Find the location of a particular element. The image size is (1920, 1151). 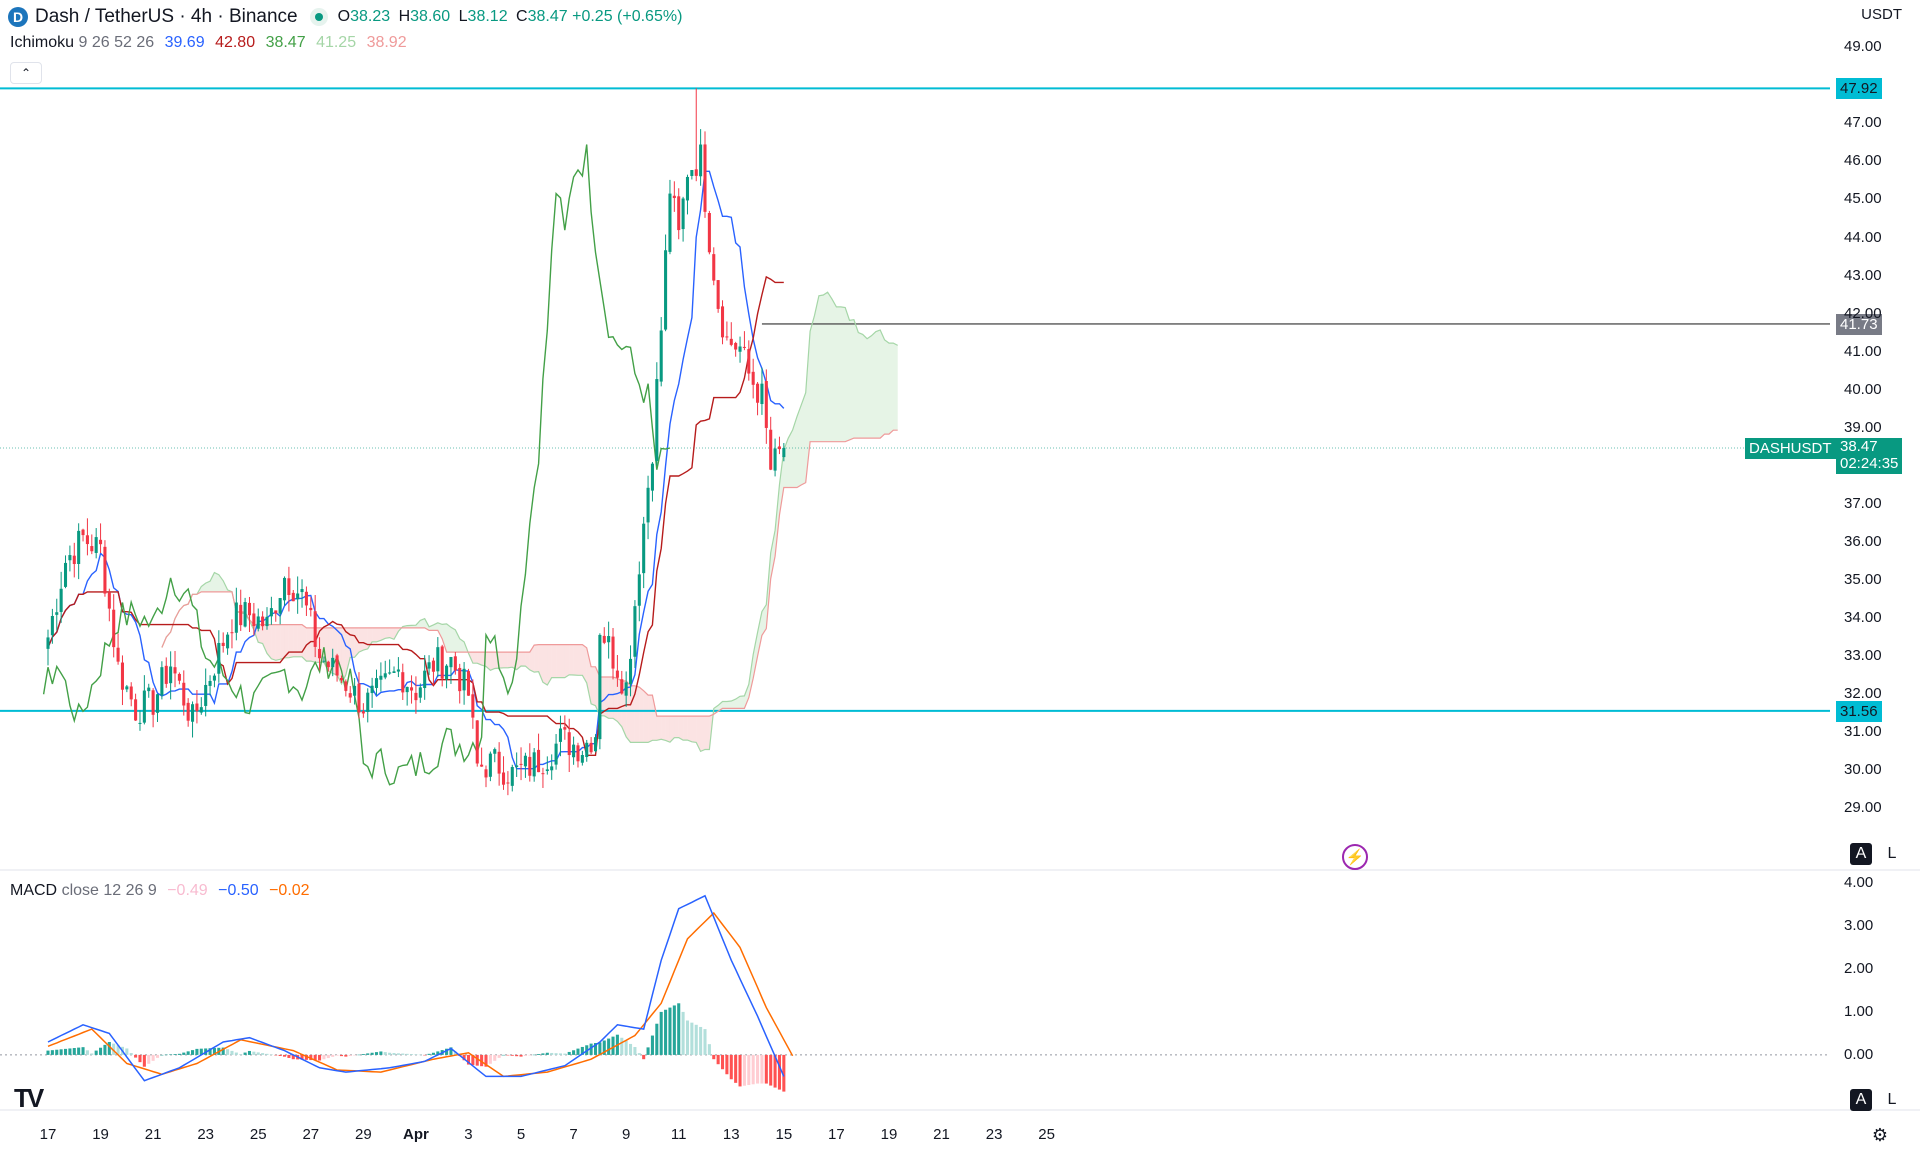

macd-auto-scale-toggle: A is located at coordinates (1861, 1100).